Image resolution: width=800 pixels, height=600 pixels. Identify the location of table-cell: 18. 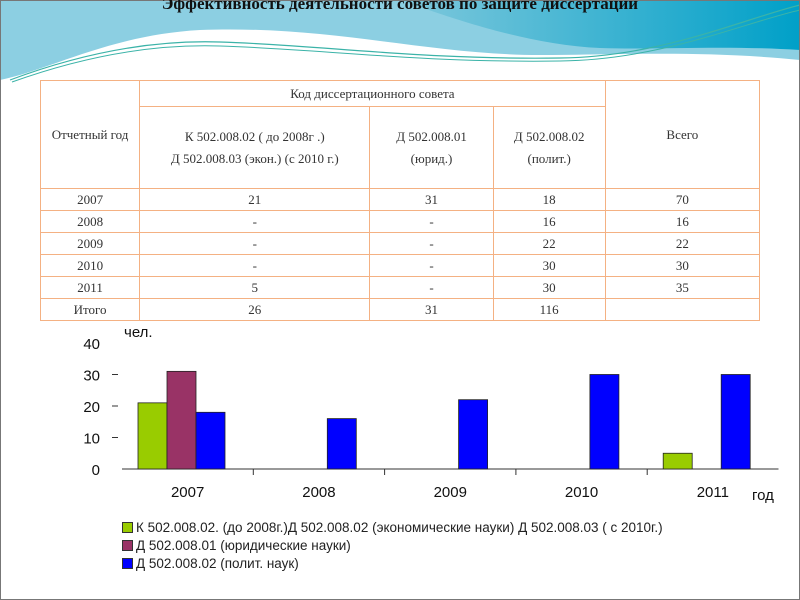
(549, 199).